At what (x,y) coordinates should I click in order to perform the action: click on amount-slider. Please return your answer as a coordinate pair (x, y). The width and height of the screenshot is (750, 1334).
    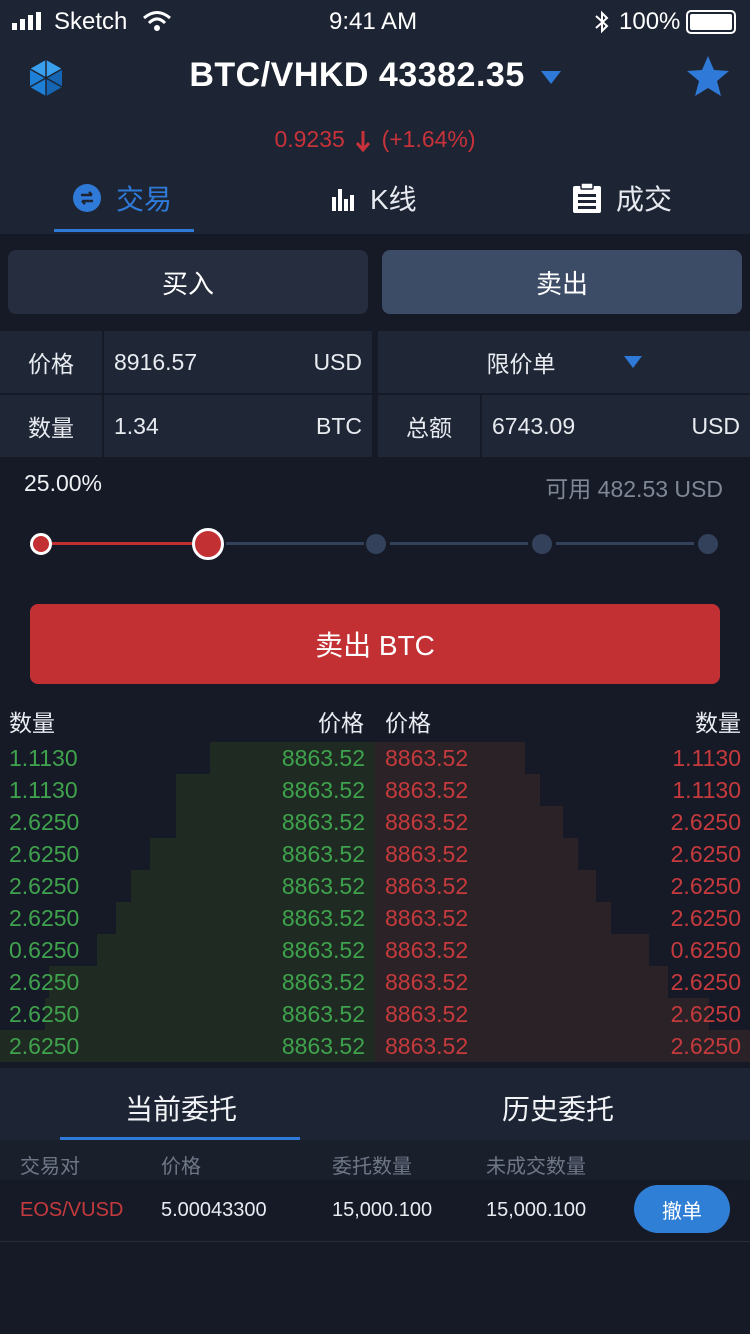
    Looking at the image, I should click on (375, 544).